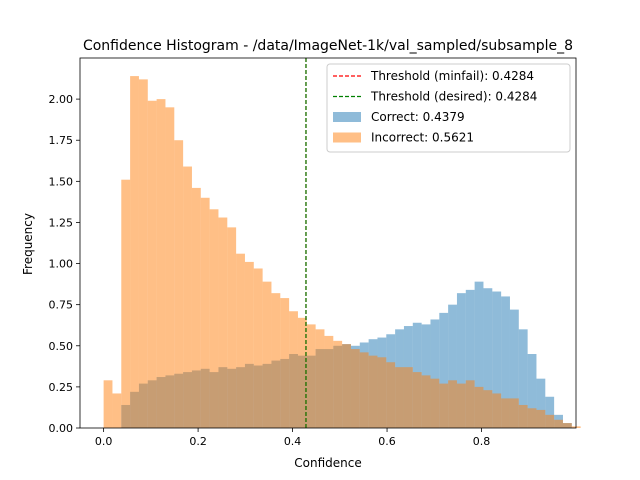 The width and height of the screenshot is (640, 480). I want to click on legend-entry-desired: Threshold (desired): 0.4284, so click(435, 97).